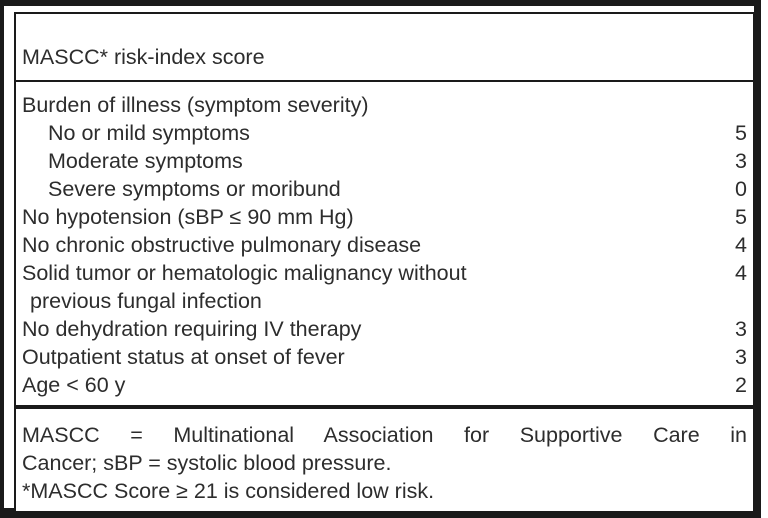  I want to click on row-label: Moderate symptoms, so click(145, 161).